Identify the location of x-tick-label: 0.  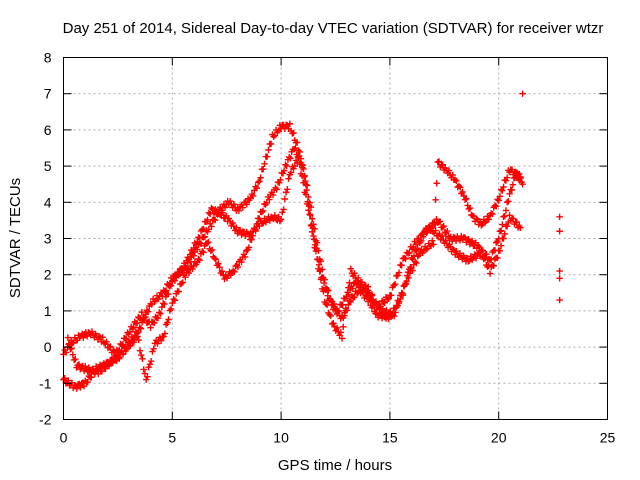
(64, 438).